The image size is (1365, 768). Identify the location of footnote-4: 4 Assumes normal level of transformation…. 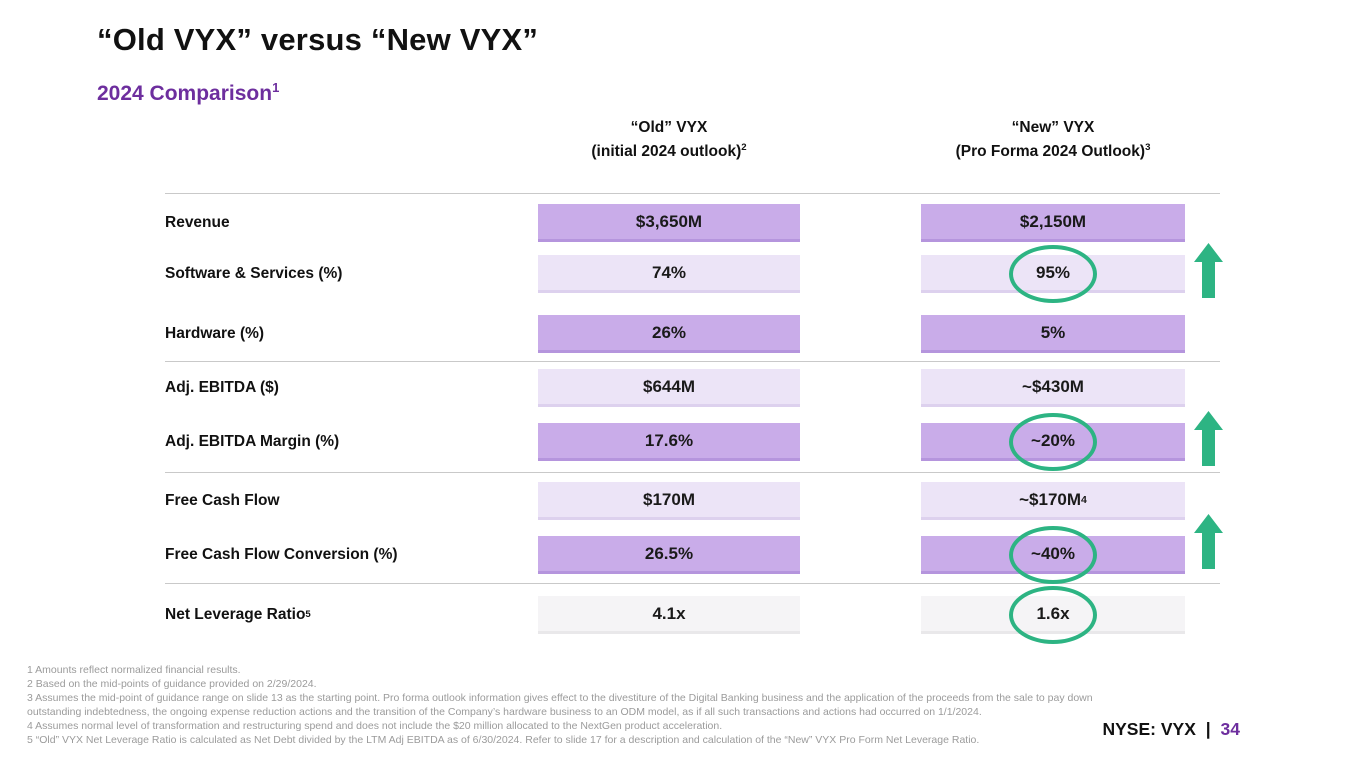
(375, 726).